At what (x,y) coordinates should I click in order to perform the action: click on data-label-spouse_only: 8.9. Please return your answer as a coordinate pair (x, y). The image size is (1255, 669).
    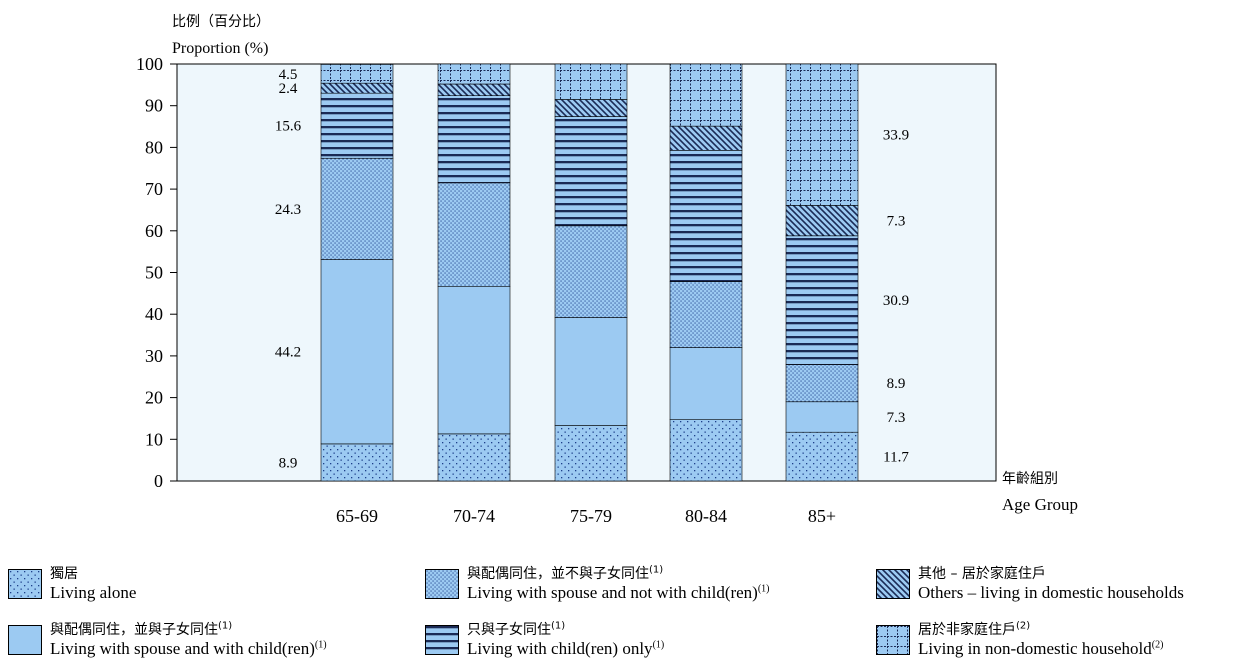
    Looking at the image, I should click on (896, 384).